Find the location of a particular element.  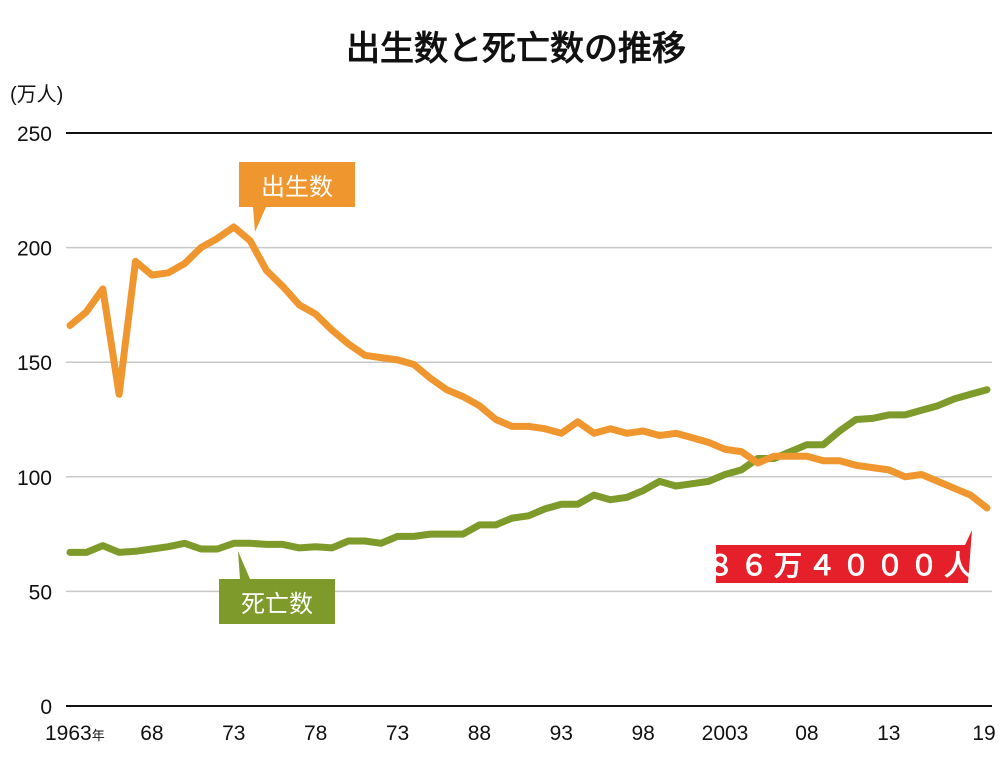

y-tick-label: 0 is located at coordinates (46, 707).